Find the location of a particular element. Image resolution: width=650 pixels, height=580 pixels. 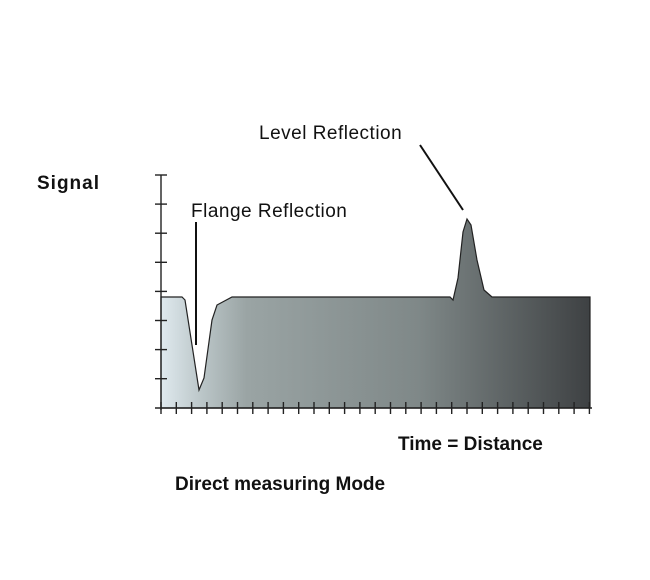

x-axis is located at coordinates (373, 408).